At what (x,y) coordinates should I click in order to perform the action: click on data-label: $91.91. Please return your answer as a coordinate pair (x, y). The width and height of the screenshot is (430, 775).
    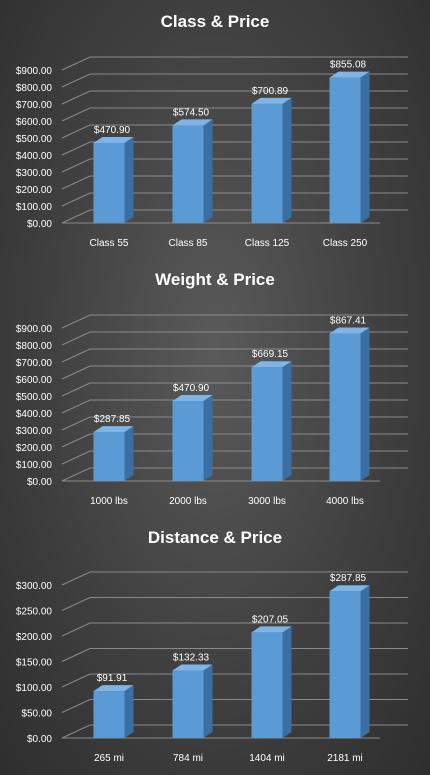
    Looking at the image, I should click on (112, 678).